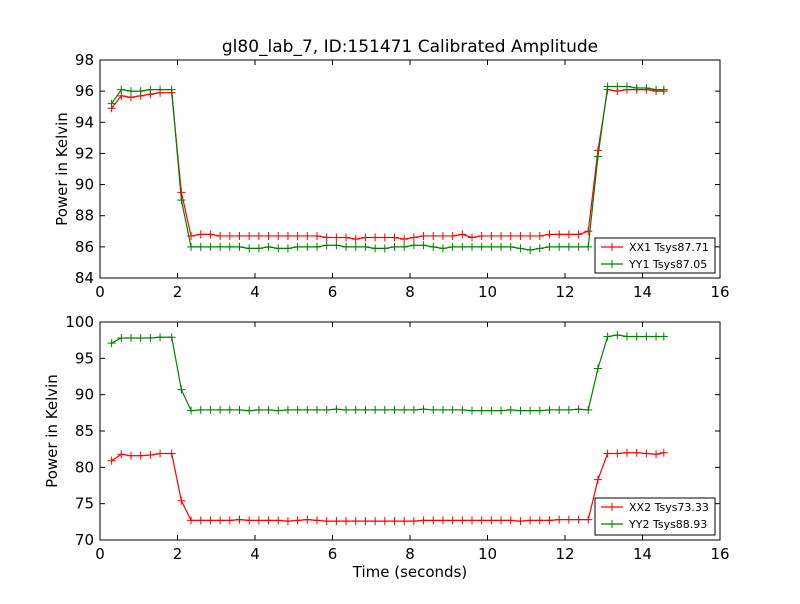 This screenshot has height=604, width=800. Describe the element at coordinates (84, 185) in the screenshot. I see `y-tick-label: 90` at that location.